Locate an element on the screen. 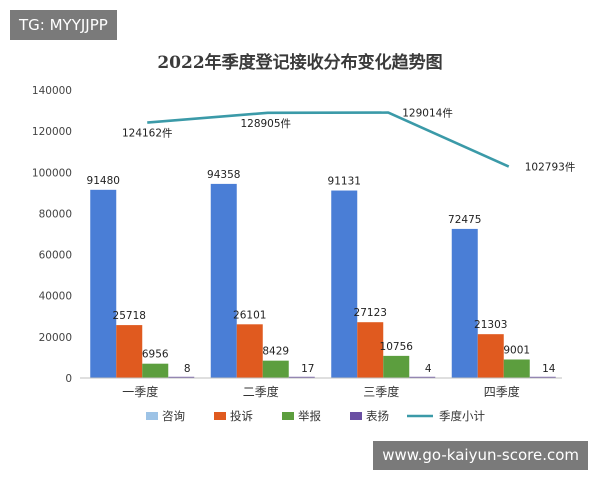  data-label: 6956 is located at coordinates (155, 355).